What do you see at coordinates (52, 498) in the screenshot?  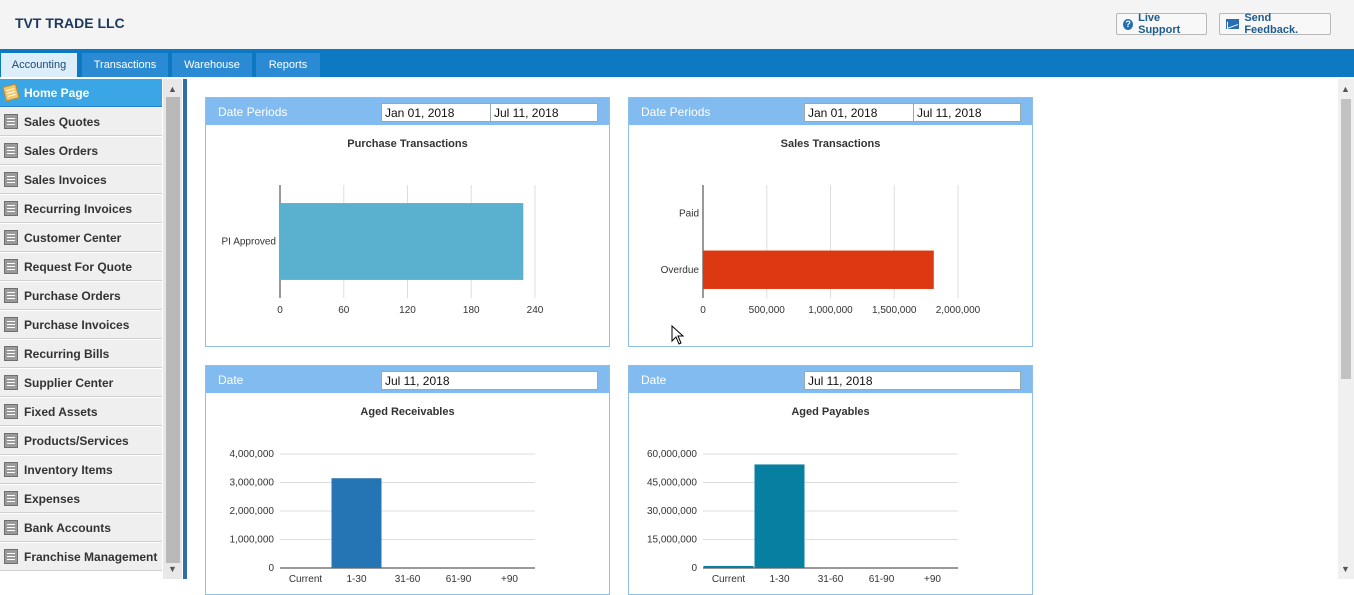 I see `sidebar-item-label: Expenses` at bounding box center [52, 498].